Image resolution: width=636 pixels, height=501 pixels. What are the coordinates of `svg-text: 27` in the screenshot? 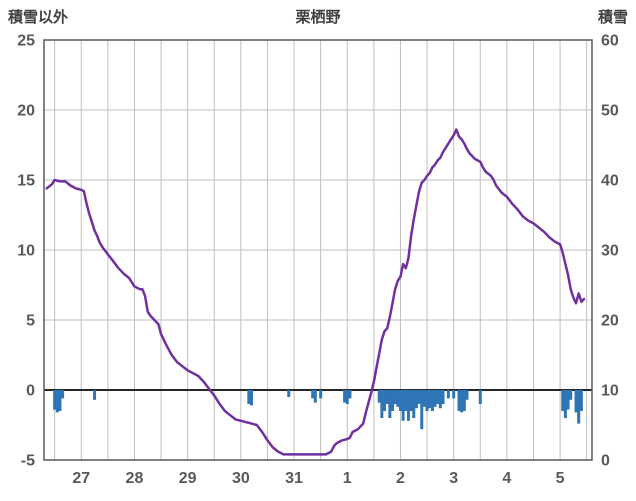 It's located at (81, 478).